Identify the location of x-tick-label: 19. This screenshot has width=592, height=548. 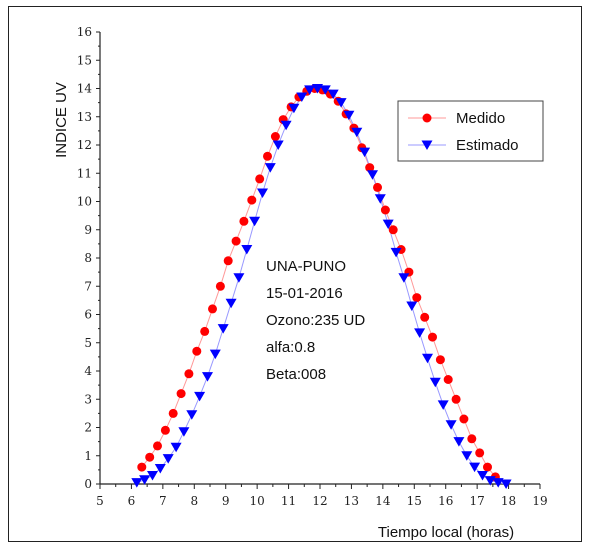
(539, 501).